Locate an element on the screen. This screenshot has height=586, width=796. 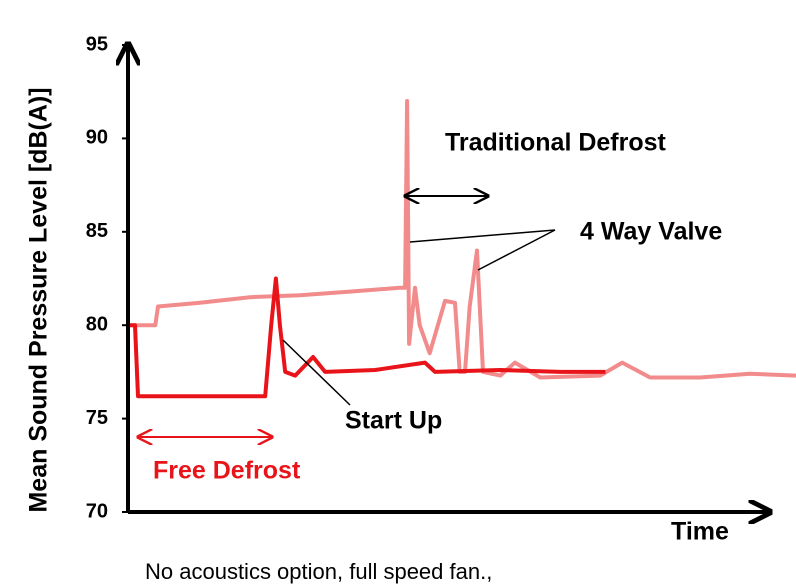
y-tick-label: 80 is located at coordinates (97, 324).